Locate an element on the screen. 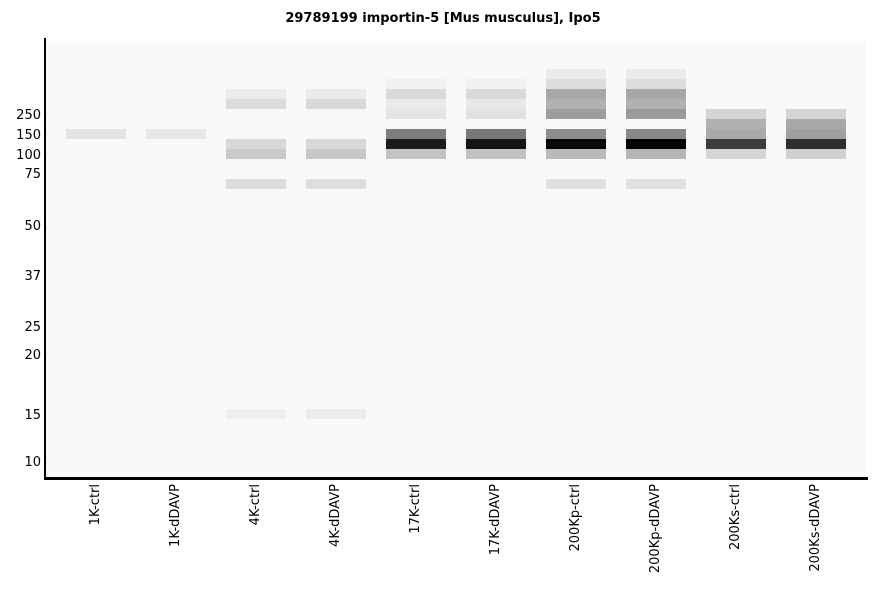 The width and height of the screenshot is (886, 595). lane-label: 1K-ctrl is located at coordinates (95, 505).